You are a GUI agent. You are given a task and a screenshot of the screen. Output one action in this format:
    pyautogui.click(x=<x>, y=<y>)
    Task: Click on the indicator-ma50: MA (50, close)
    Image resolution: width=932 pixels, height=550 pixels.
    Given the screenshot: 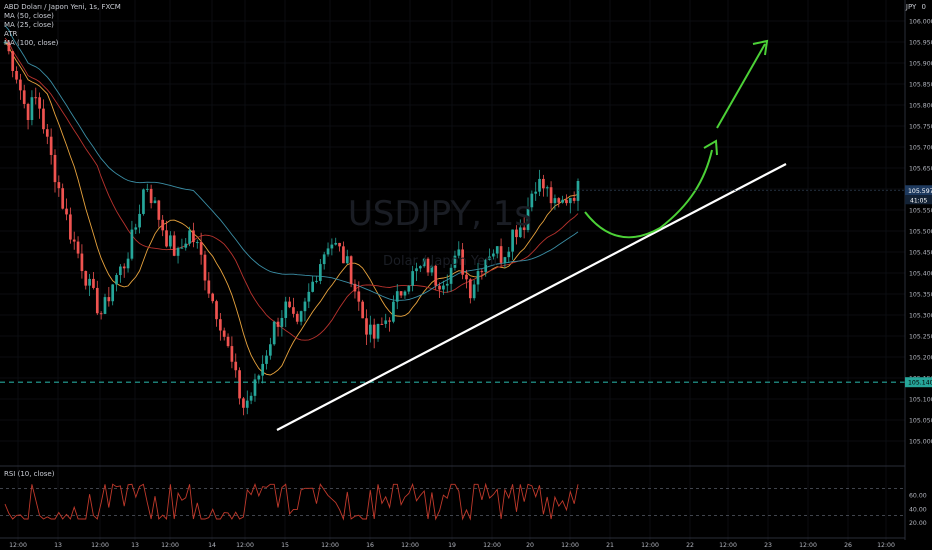 What is the action you would take?
    pyautogui.click(x=29, y=16)
    